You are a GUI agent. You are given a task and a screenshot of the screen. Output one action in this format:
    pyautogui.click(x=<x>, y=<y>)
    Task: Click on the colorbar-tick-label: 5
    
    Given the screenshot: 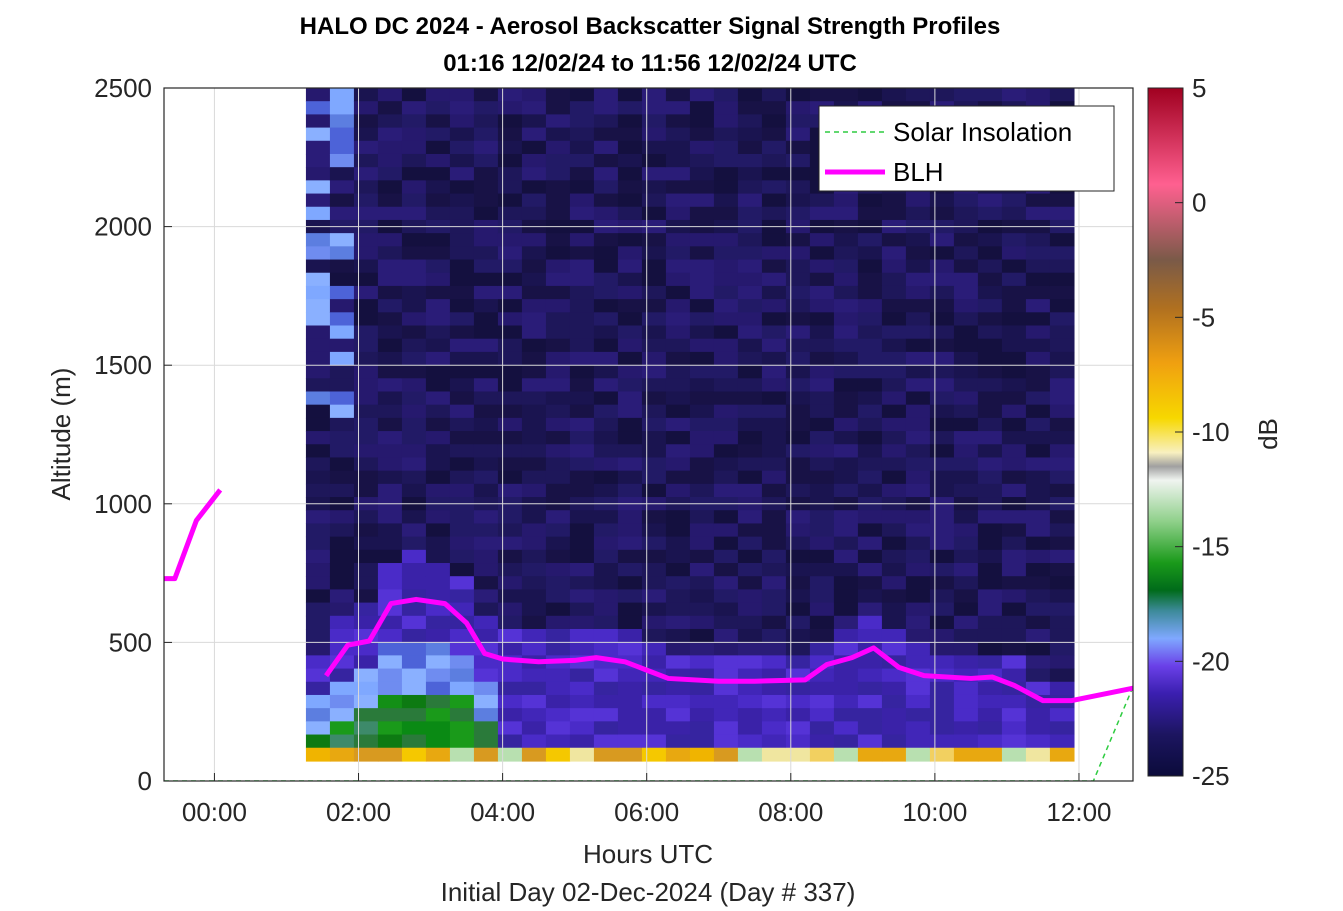 What is the action you would take?
    pyautogui.click(x=1199, y=88)
    